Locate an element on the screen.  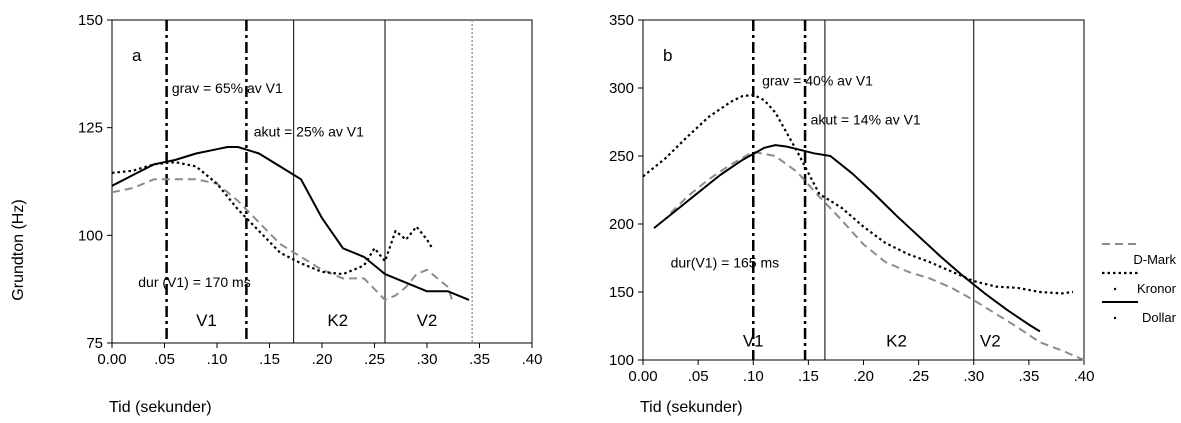
annotation-a-2: dur (V1) = 170 ms is located at coordinates (194, 282).